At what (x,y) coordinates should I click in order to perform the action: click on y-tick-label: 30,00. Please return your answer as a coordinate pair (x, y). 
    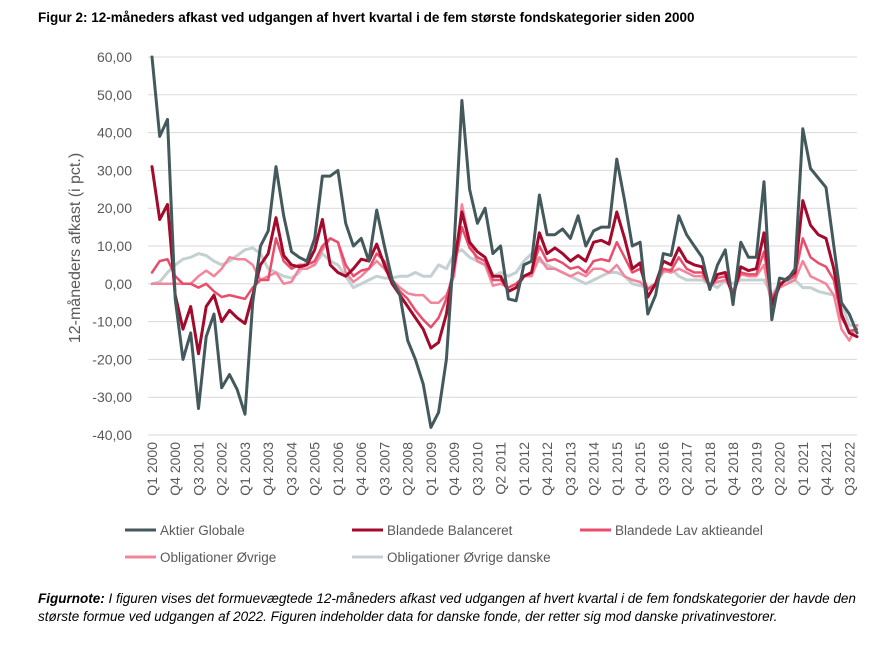
    Looking at the image, I should click on (114, 170).